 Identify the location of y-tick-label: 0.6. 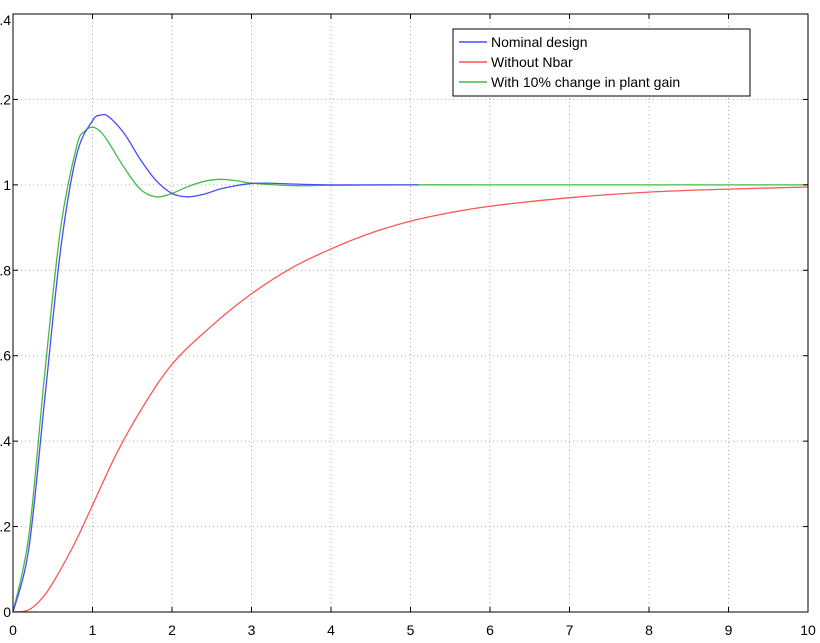
(5, 356).